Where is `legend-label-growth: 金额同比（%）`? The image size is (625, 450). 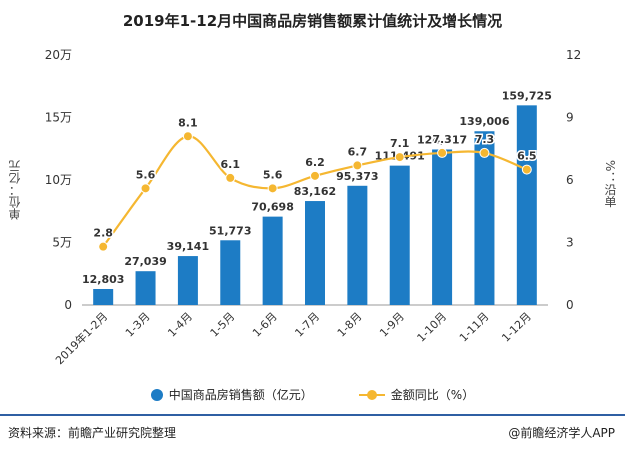 legend-label-growth: 金额同比（%） is located at coordinates (432, 395).